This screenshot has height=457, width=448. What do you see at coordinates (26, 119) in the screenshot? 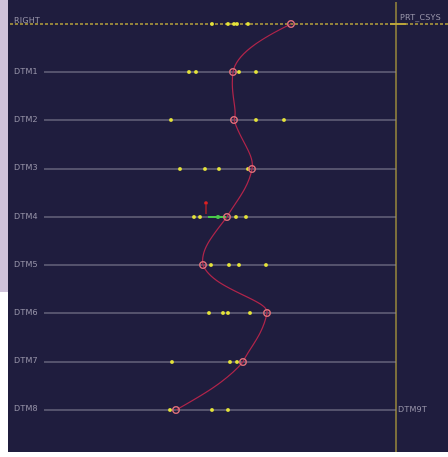
I see `plane-label-dtm2: DTM2` at bounding box center [26, 119].